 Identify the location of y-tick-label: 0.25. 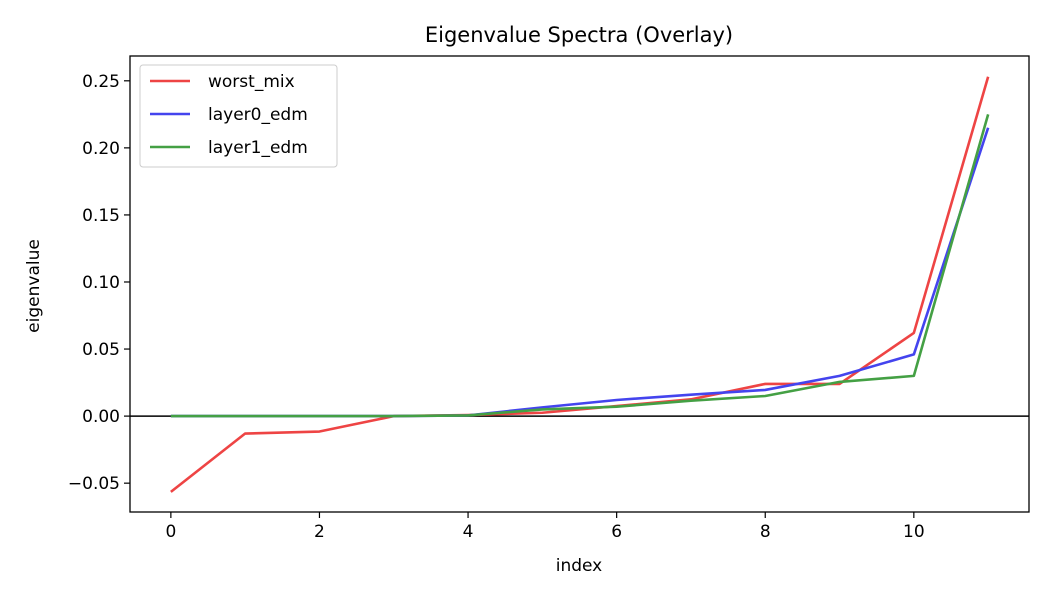
(101, 82).